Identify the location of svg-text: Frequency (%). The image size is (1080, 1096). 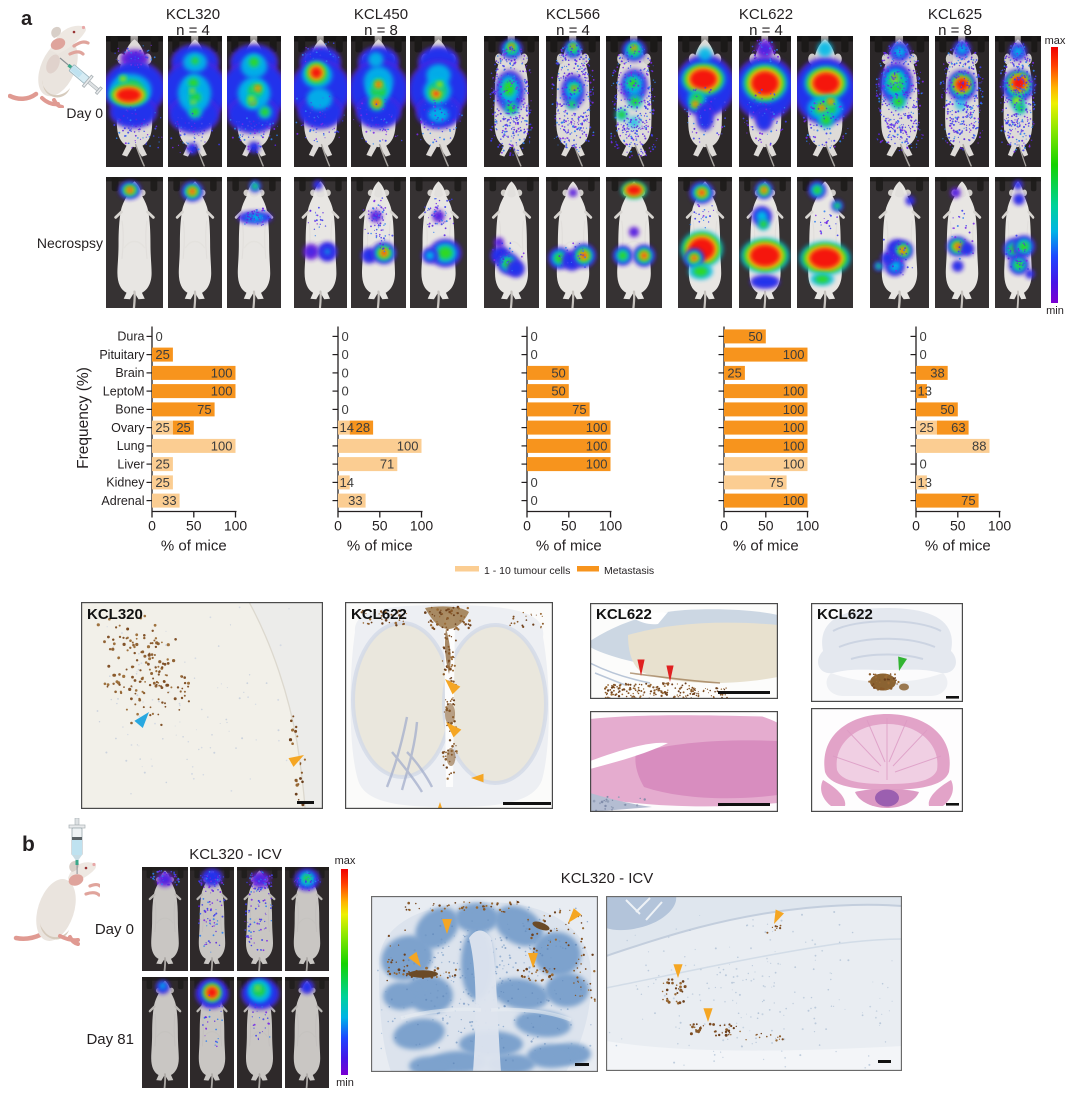
(83, 418).